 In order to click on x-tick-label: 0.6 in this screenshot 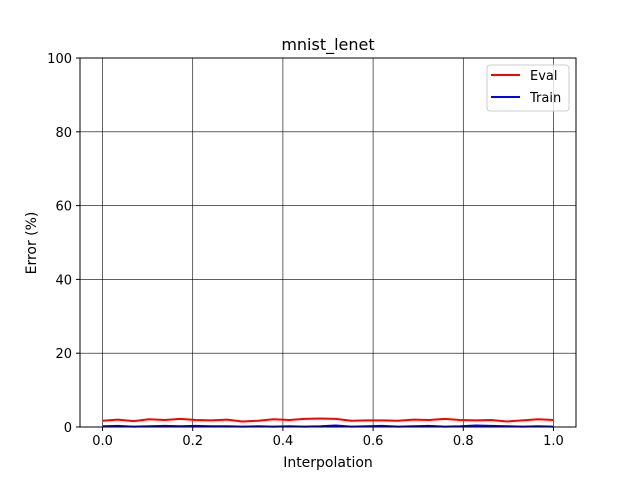, I will do `click(373, 441)`.